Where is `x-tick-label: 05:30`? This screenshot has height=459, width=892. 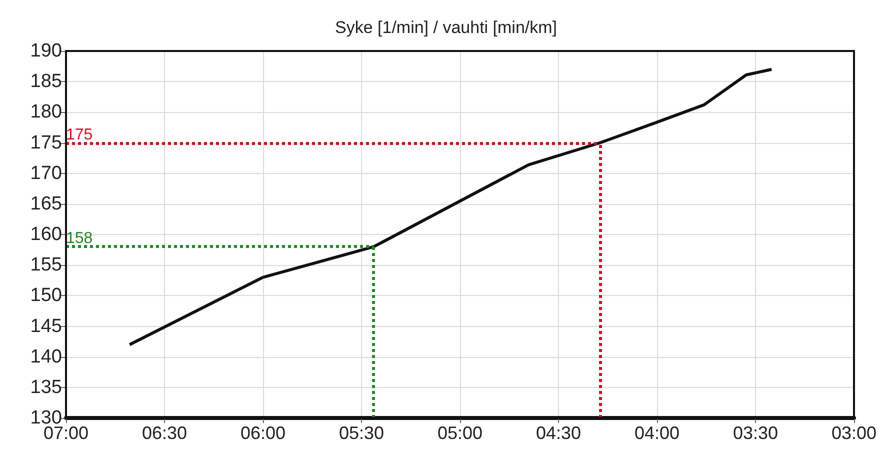
x-tick-label: 05:30 is located at coordinates (361, 433).